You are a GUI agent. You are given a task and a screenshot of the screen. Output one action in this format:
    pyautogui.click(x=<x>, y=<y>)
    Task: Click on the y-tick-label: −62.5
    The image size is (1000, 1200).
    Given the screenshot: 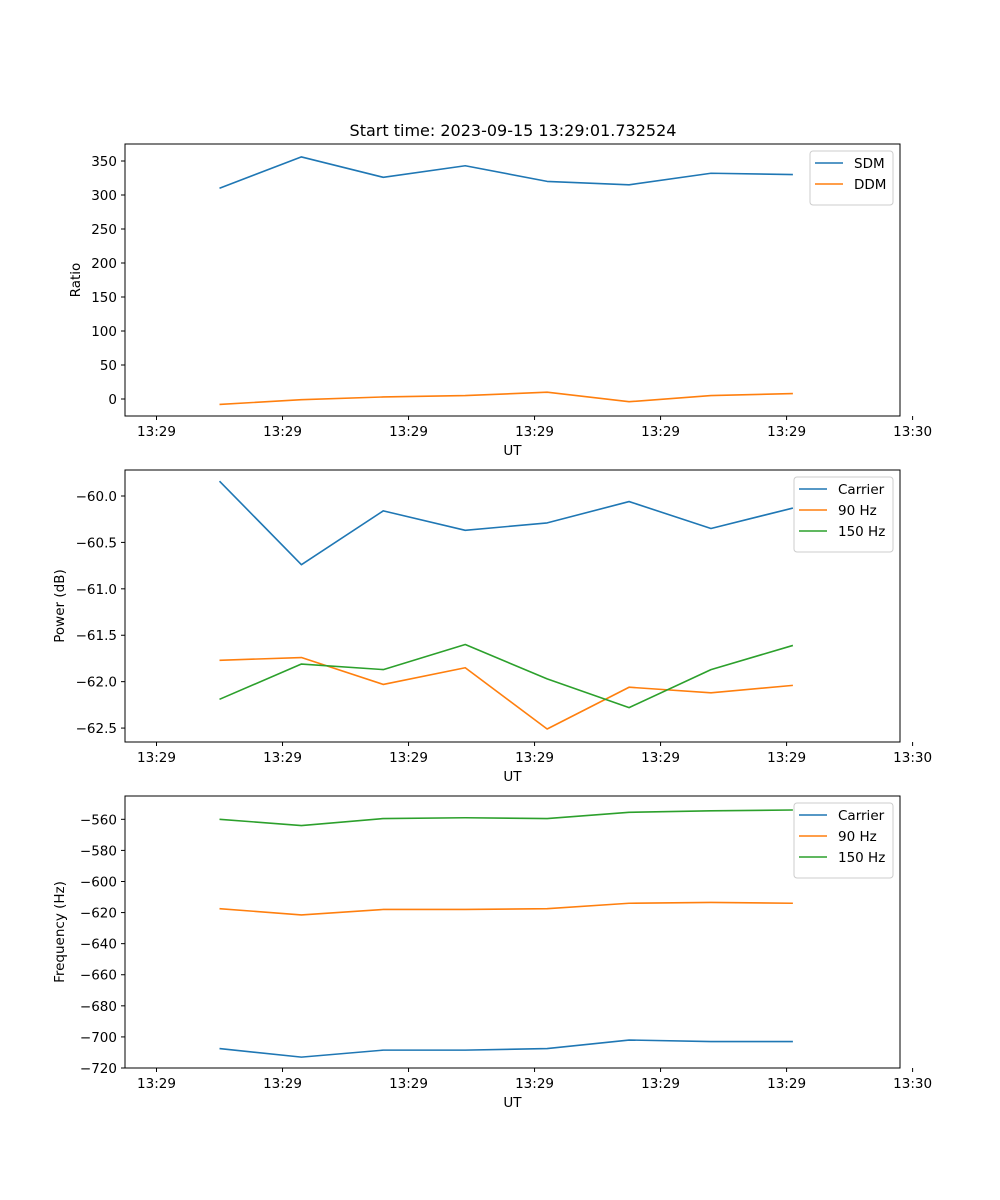 What is the action you would take?
    pyautogui.click(x=96, y=729)
    